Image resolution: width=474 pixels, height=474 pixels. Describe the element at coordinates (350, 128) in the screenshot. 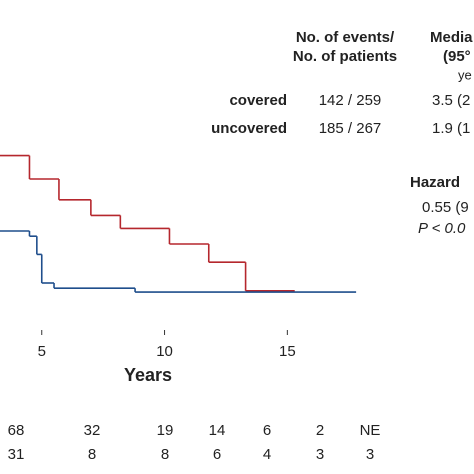

I see `events-count: 185 / 267` at that location.